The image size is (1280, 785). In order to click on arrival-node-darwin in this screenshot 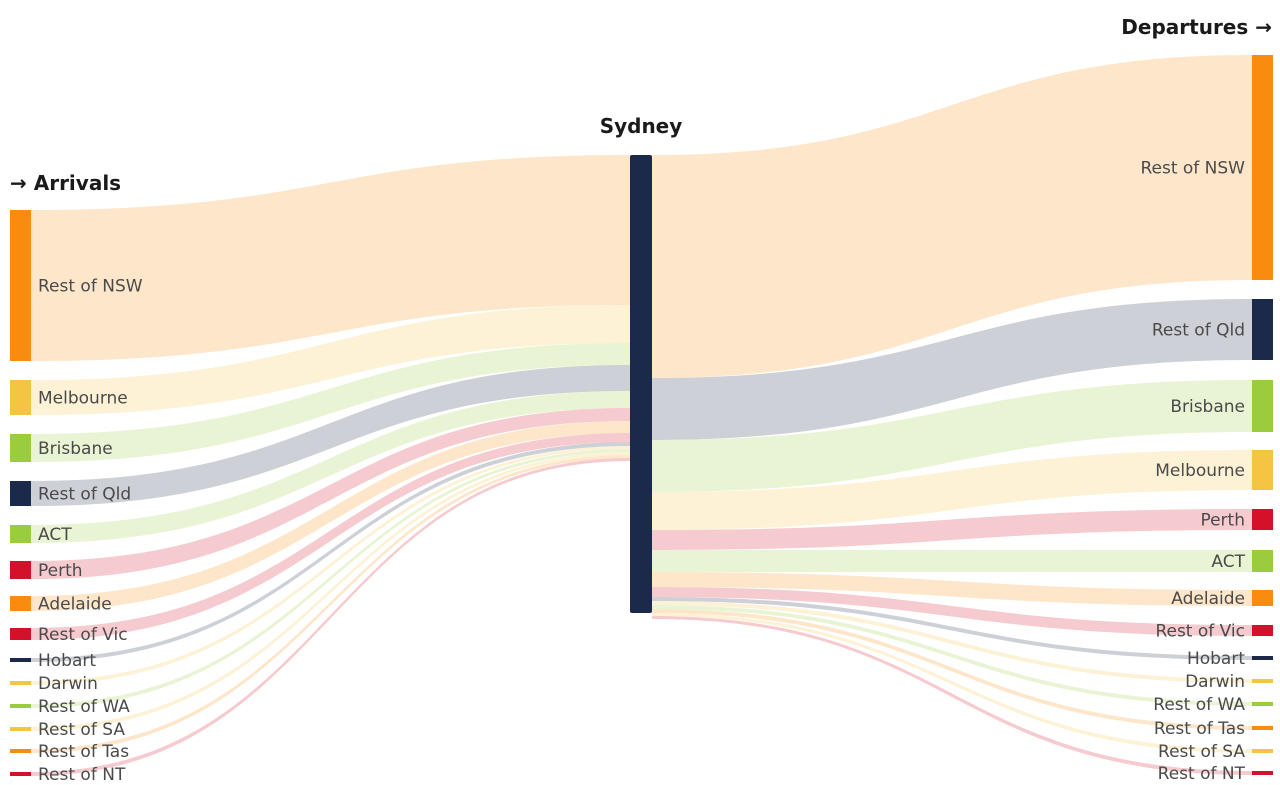, I will do `click(20, 683)`.